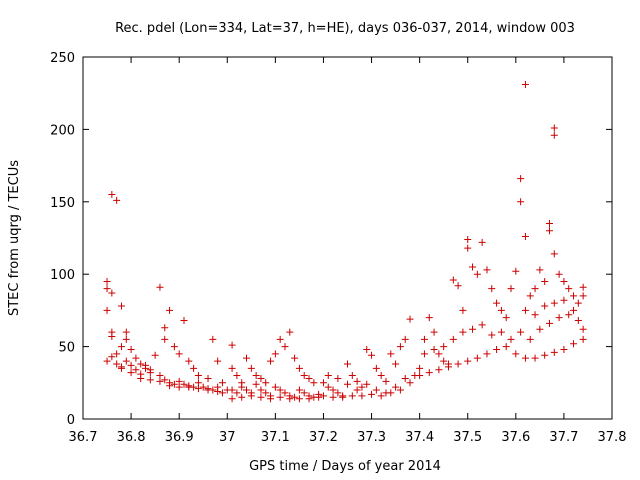 The width and height of the screenshot is (640, 480). I want to click on y-tick-label: 50, so click(66, 348).